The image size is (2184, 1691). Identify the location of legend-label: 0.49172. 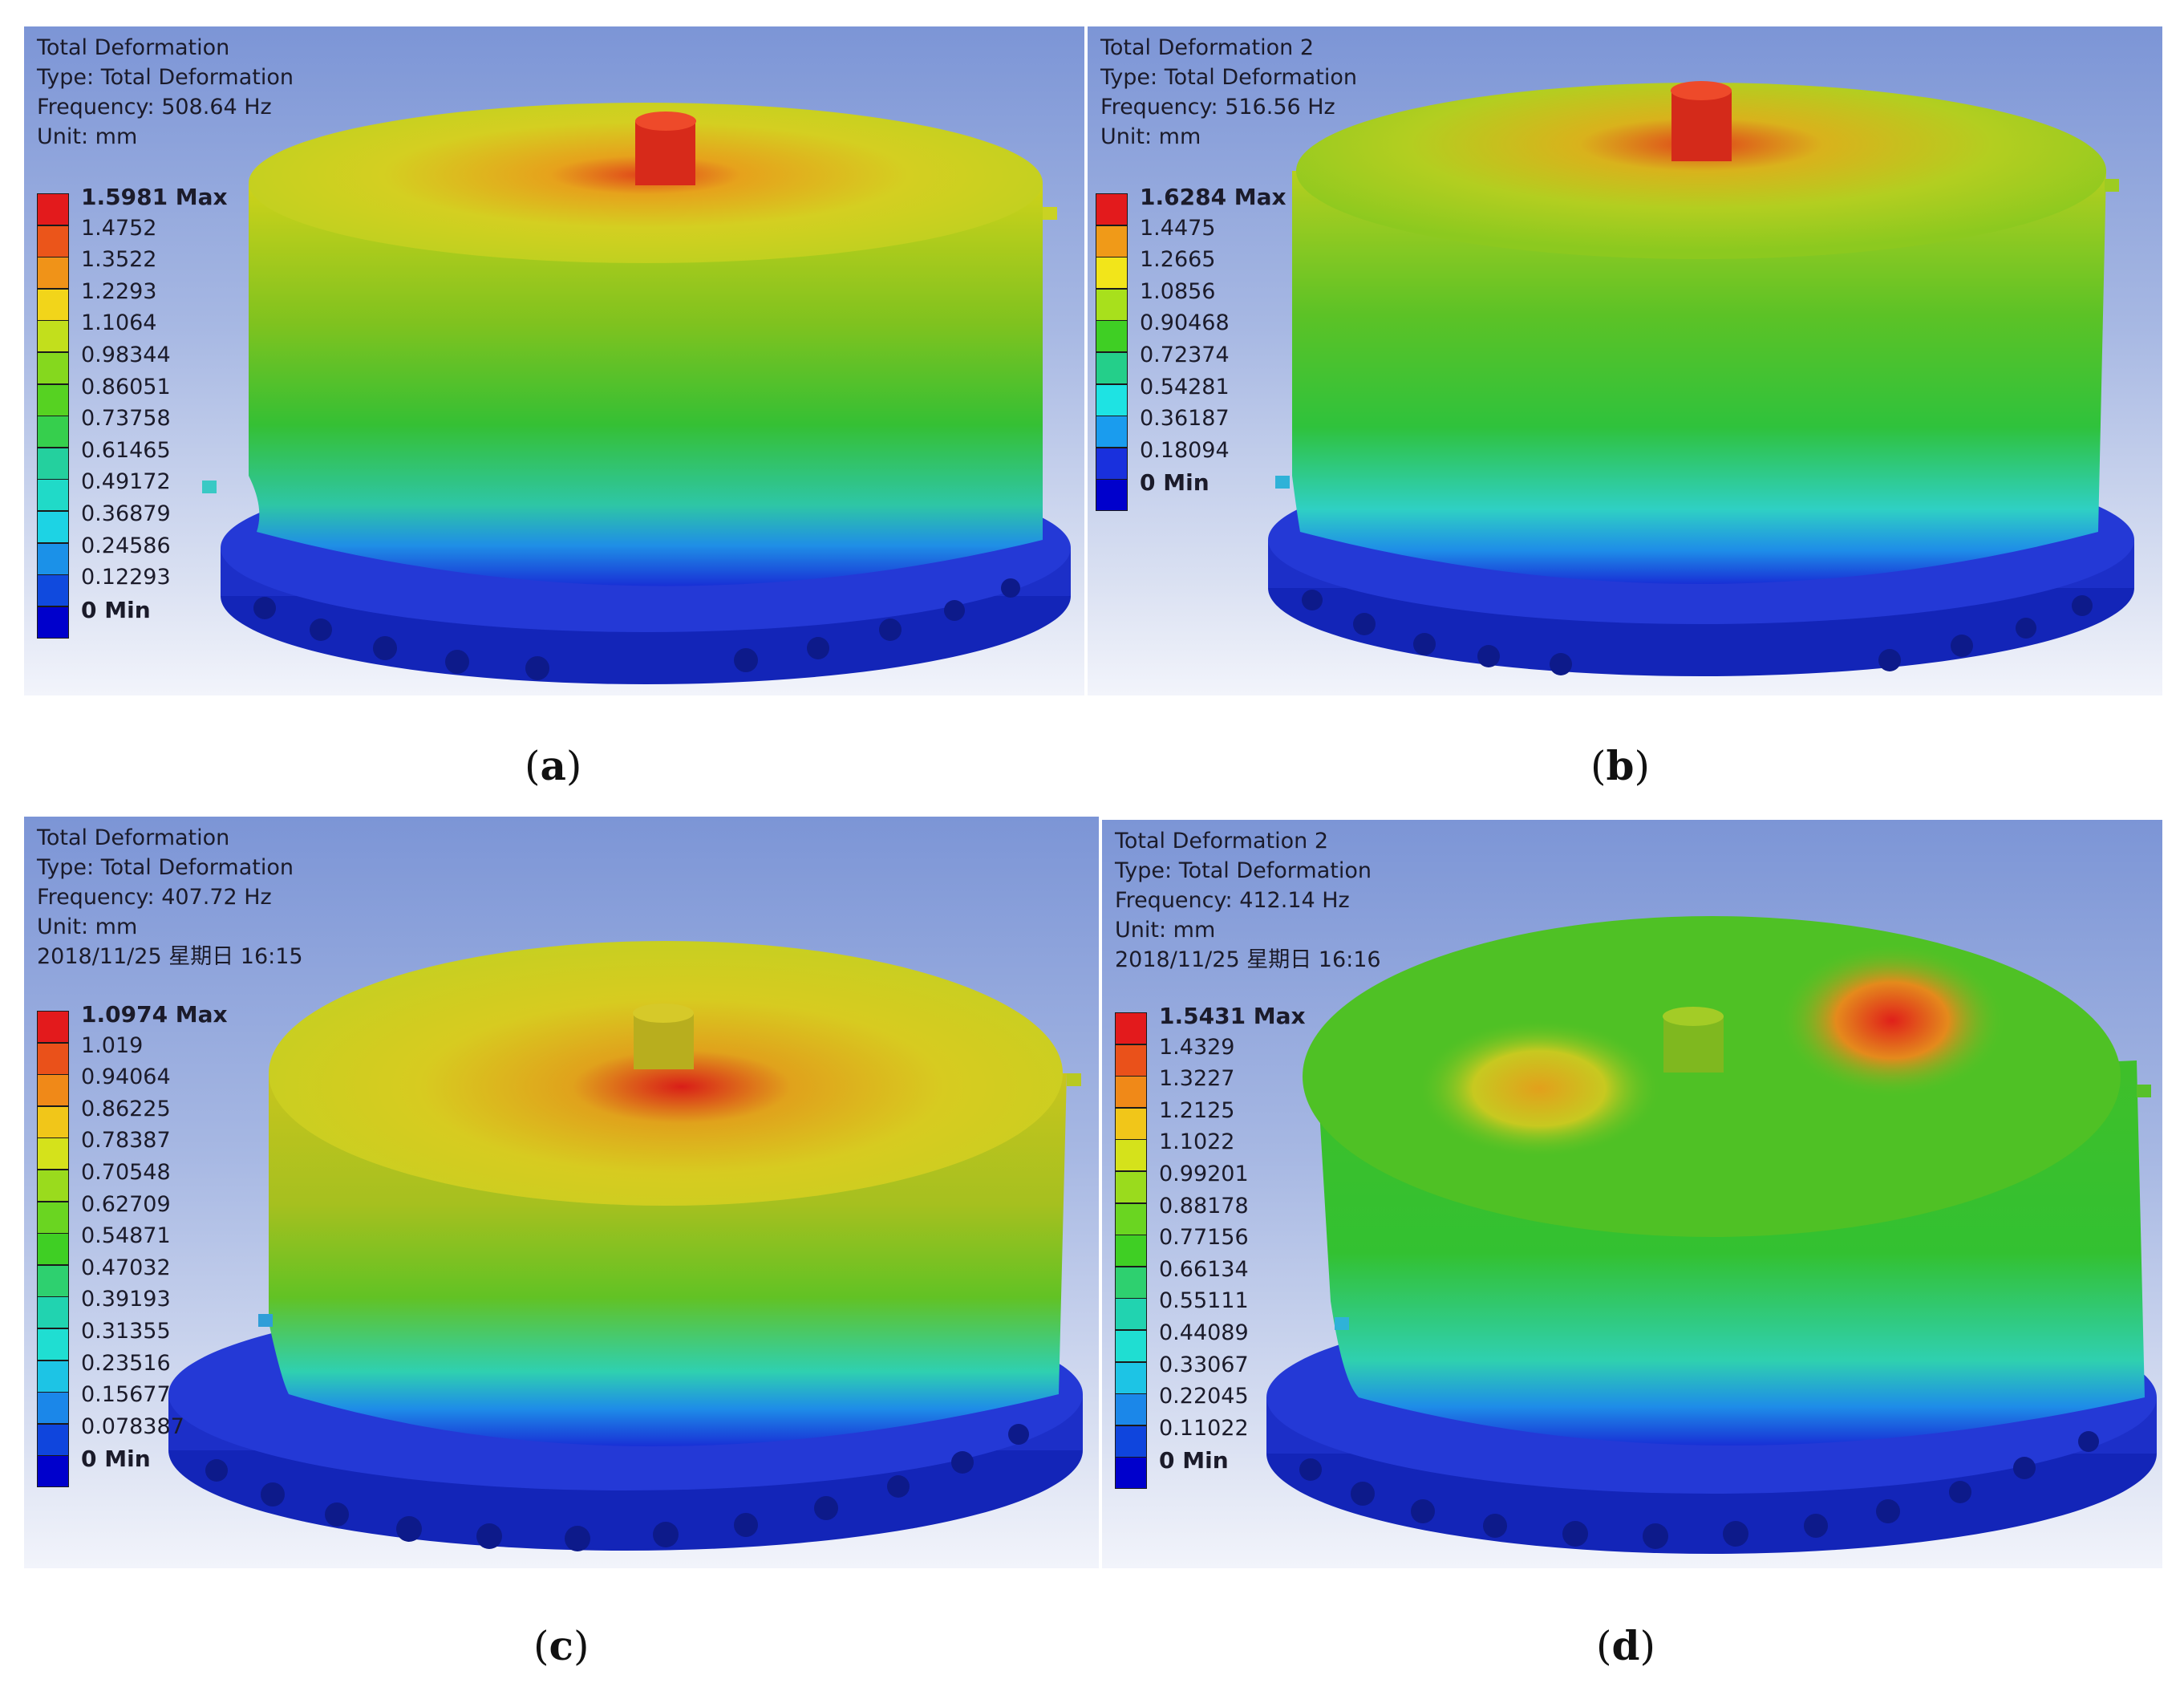
(126, 482).